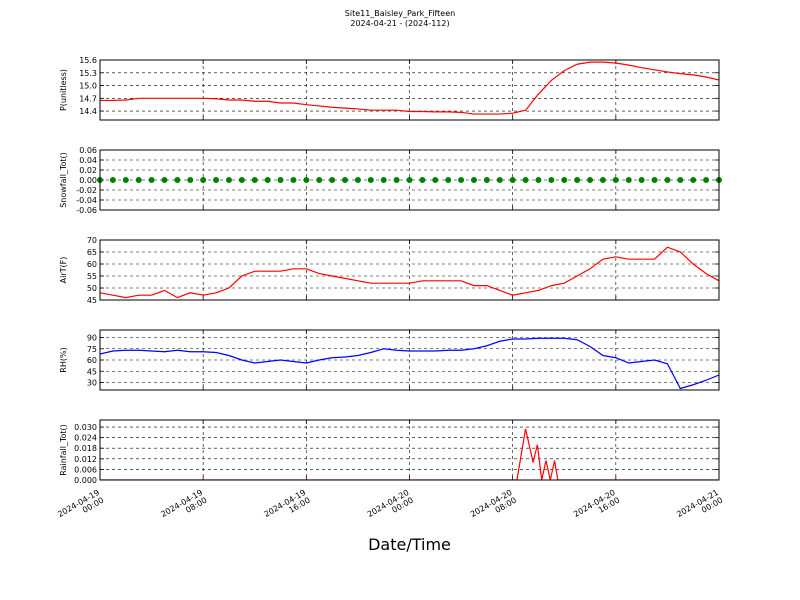 This screenshot has height=600, width=800. I want to click on y-tick-label: 0.024, so click(85, 438).